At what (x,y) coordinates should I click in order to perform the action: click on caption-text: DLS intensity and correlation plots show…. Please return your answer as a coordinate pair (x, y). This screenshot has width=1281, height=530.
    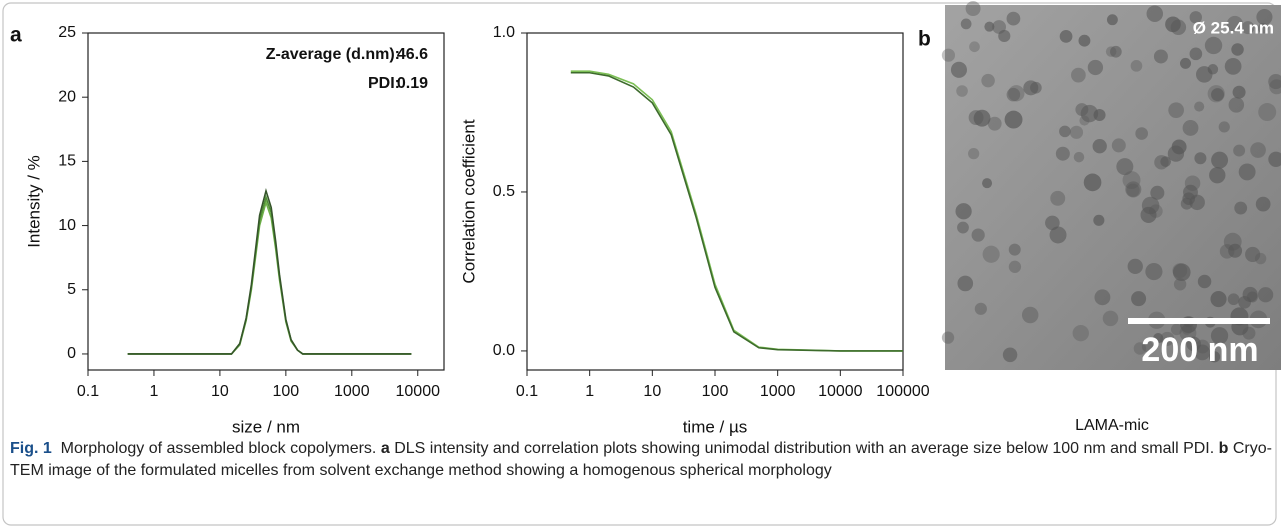
    Looking at the image, I should click on (804, 448).